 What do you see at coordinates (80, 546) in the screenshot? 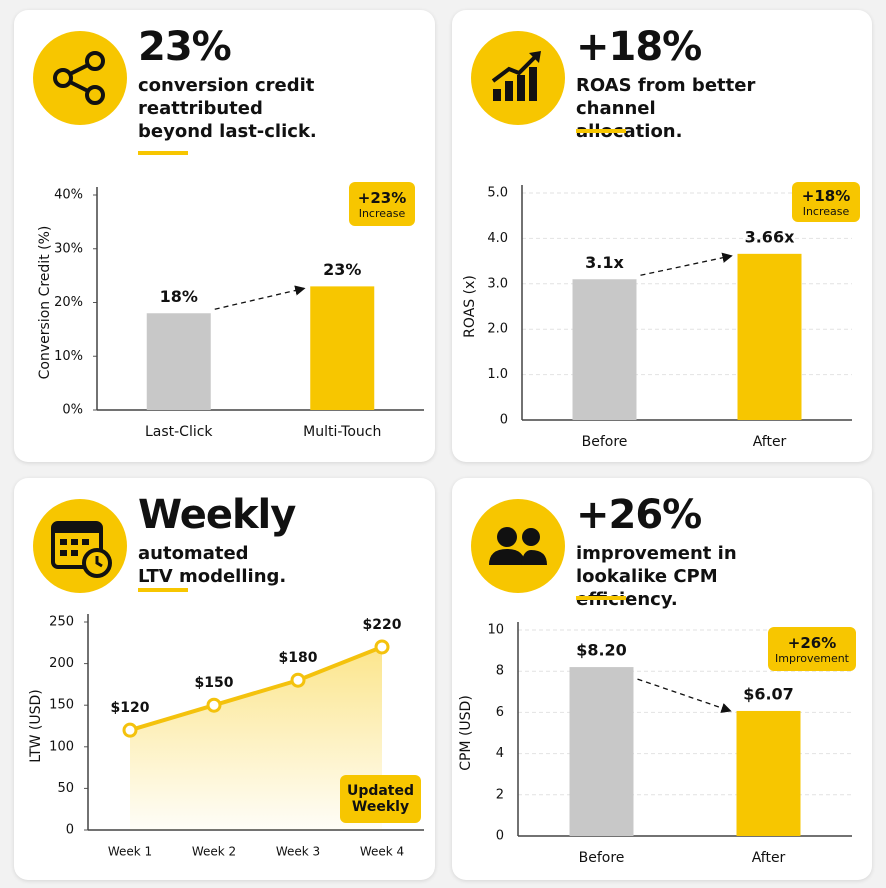
I see `calendar-icon` at bounding box center [80, 546].